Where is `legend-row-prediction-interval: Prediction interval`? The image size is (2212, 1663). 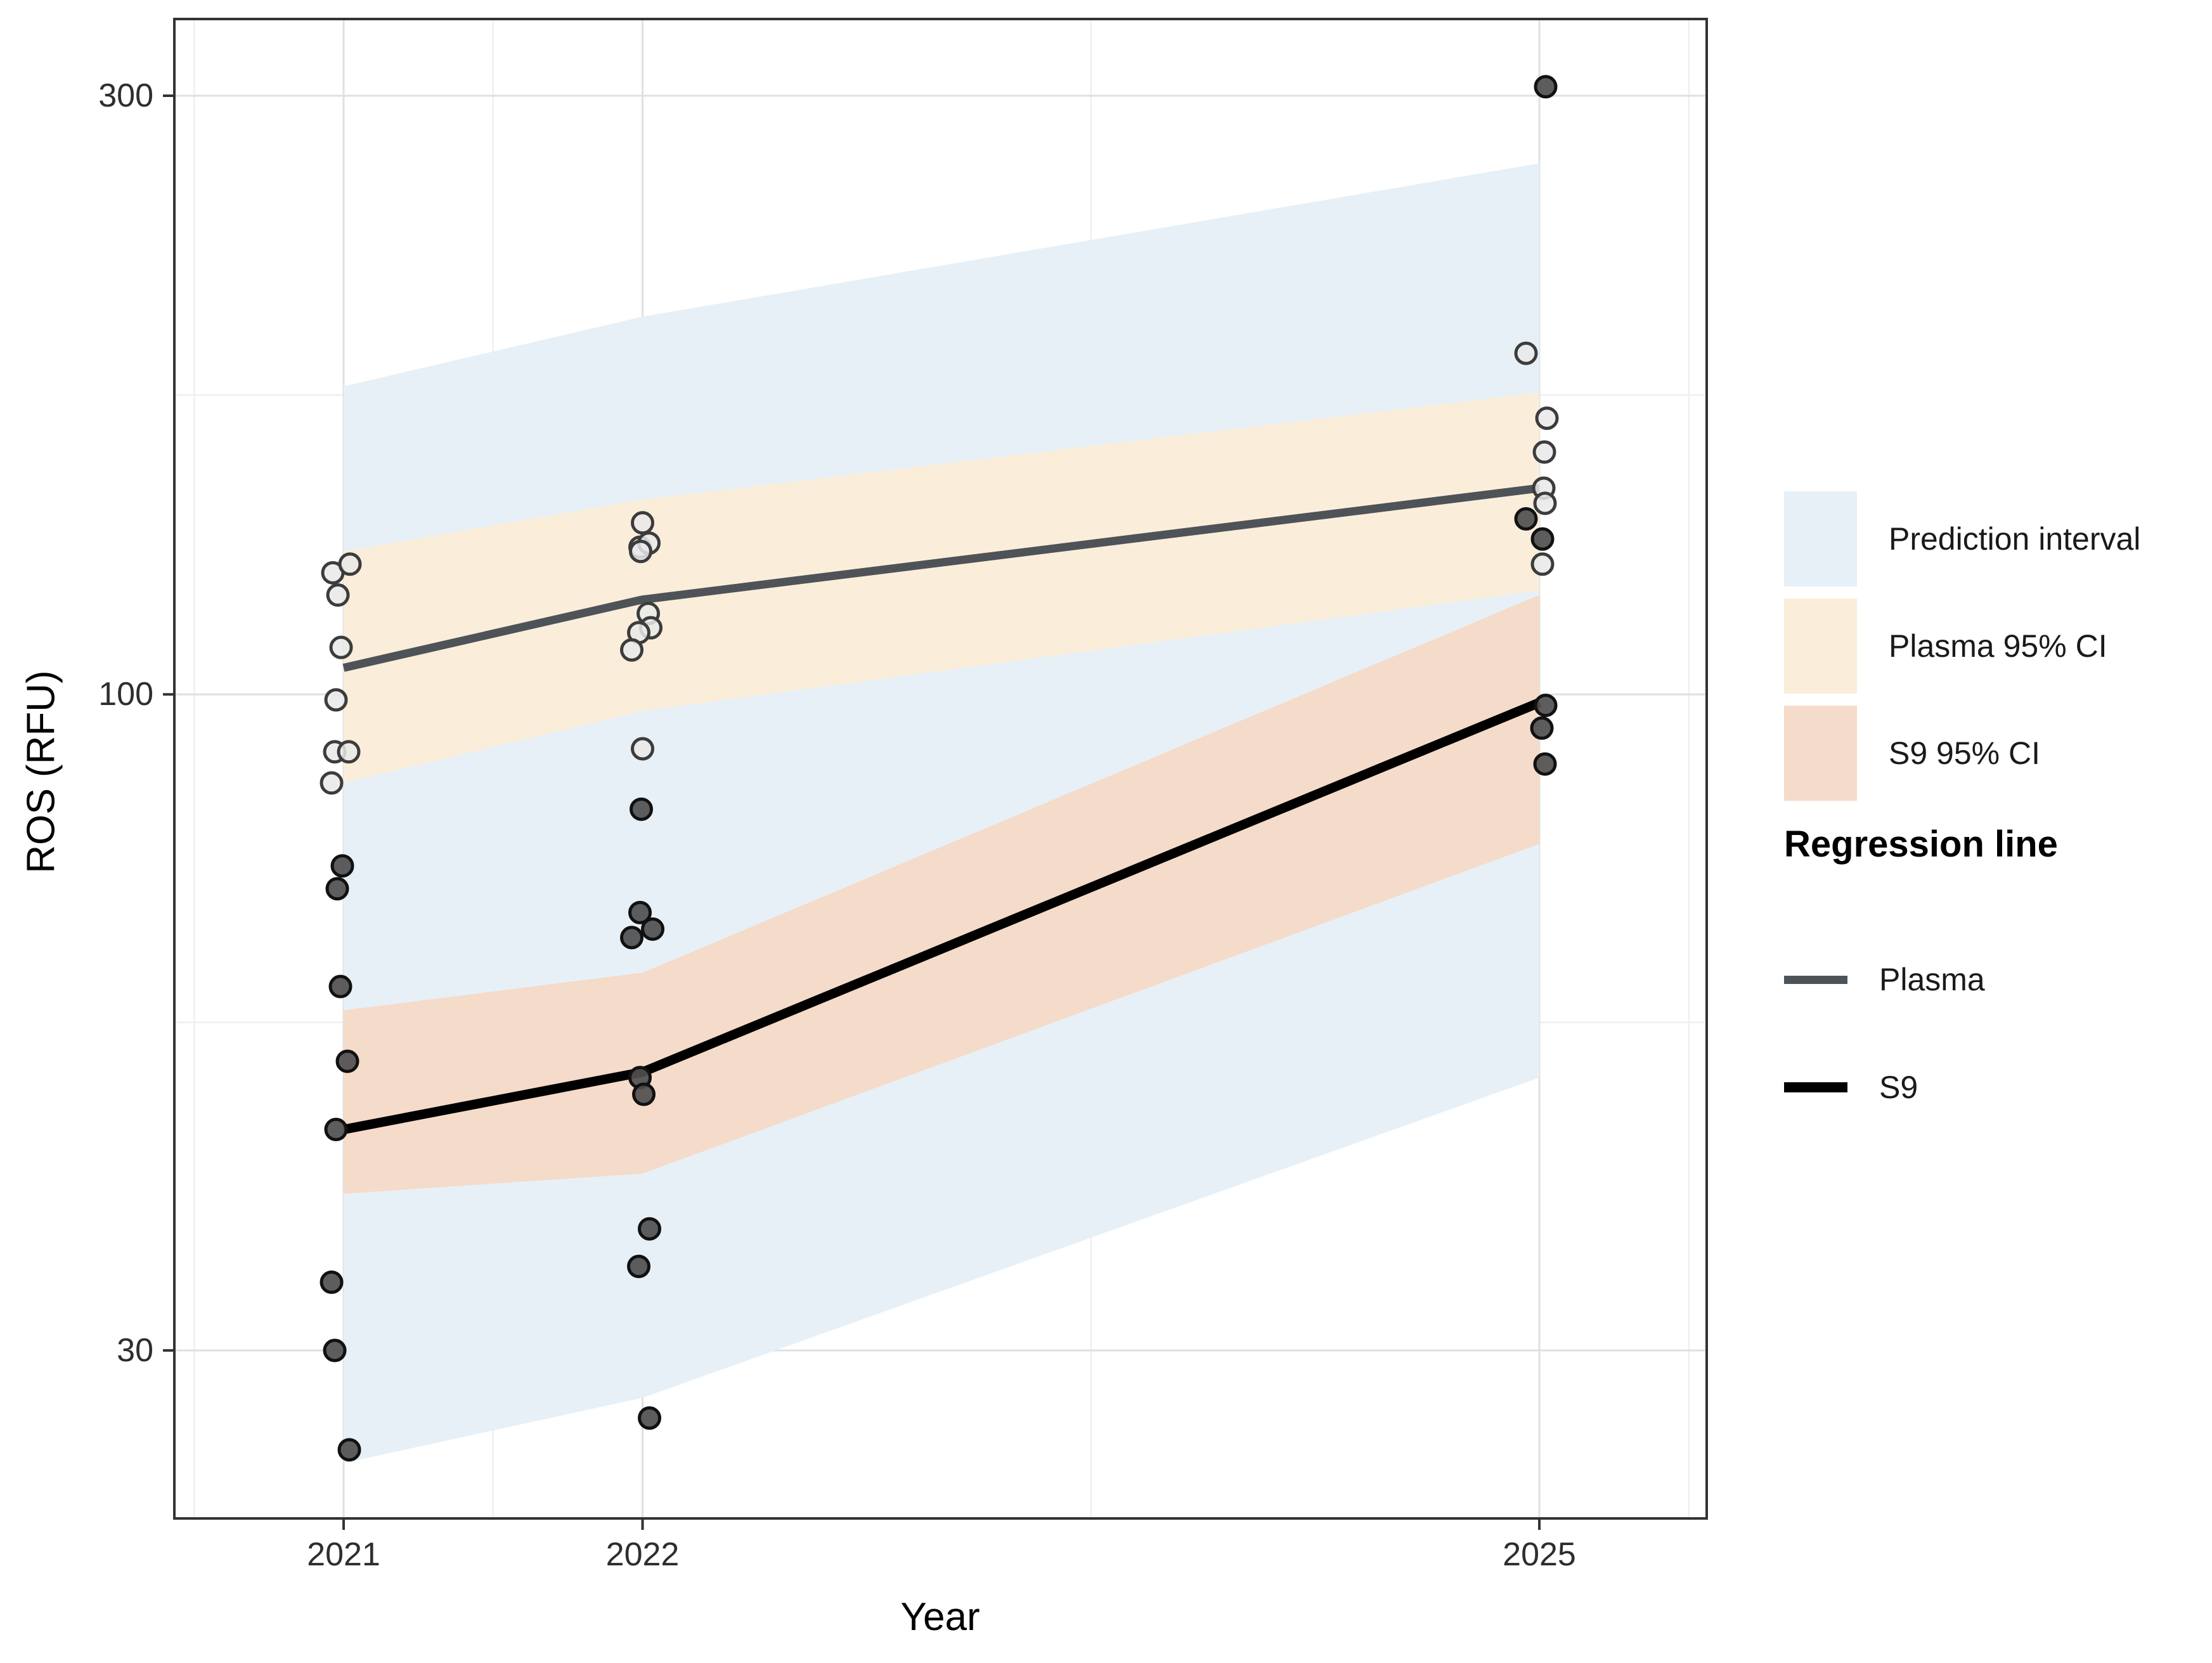 legend-row-prediction-interval: Prediction interval is located at coordinates (1962, 538).